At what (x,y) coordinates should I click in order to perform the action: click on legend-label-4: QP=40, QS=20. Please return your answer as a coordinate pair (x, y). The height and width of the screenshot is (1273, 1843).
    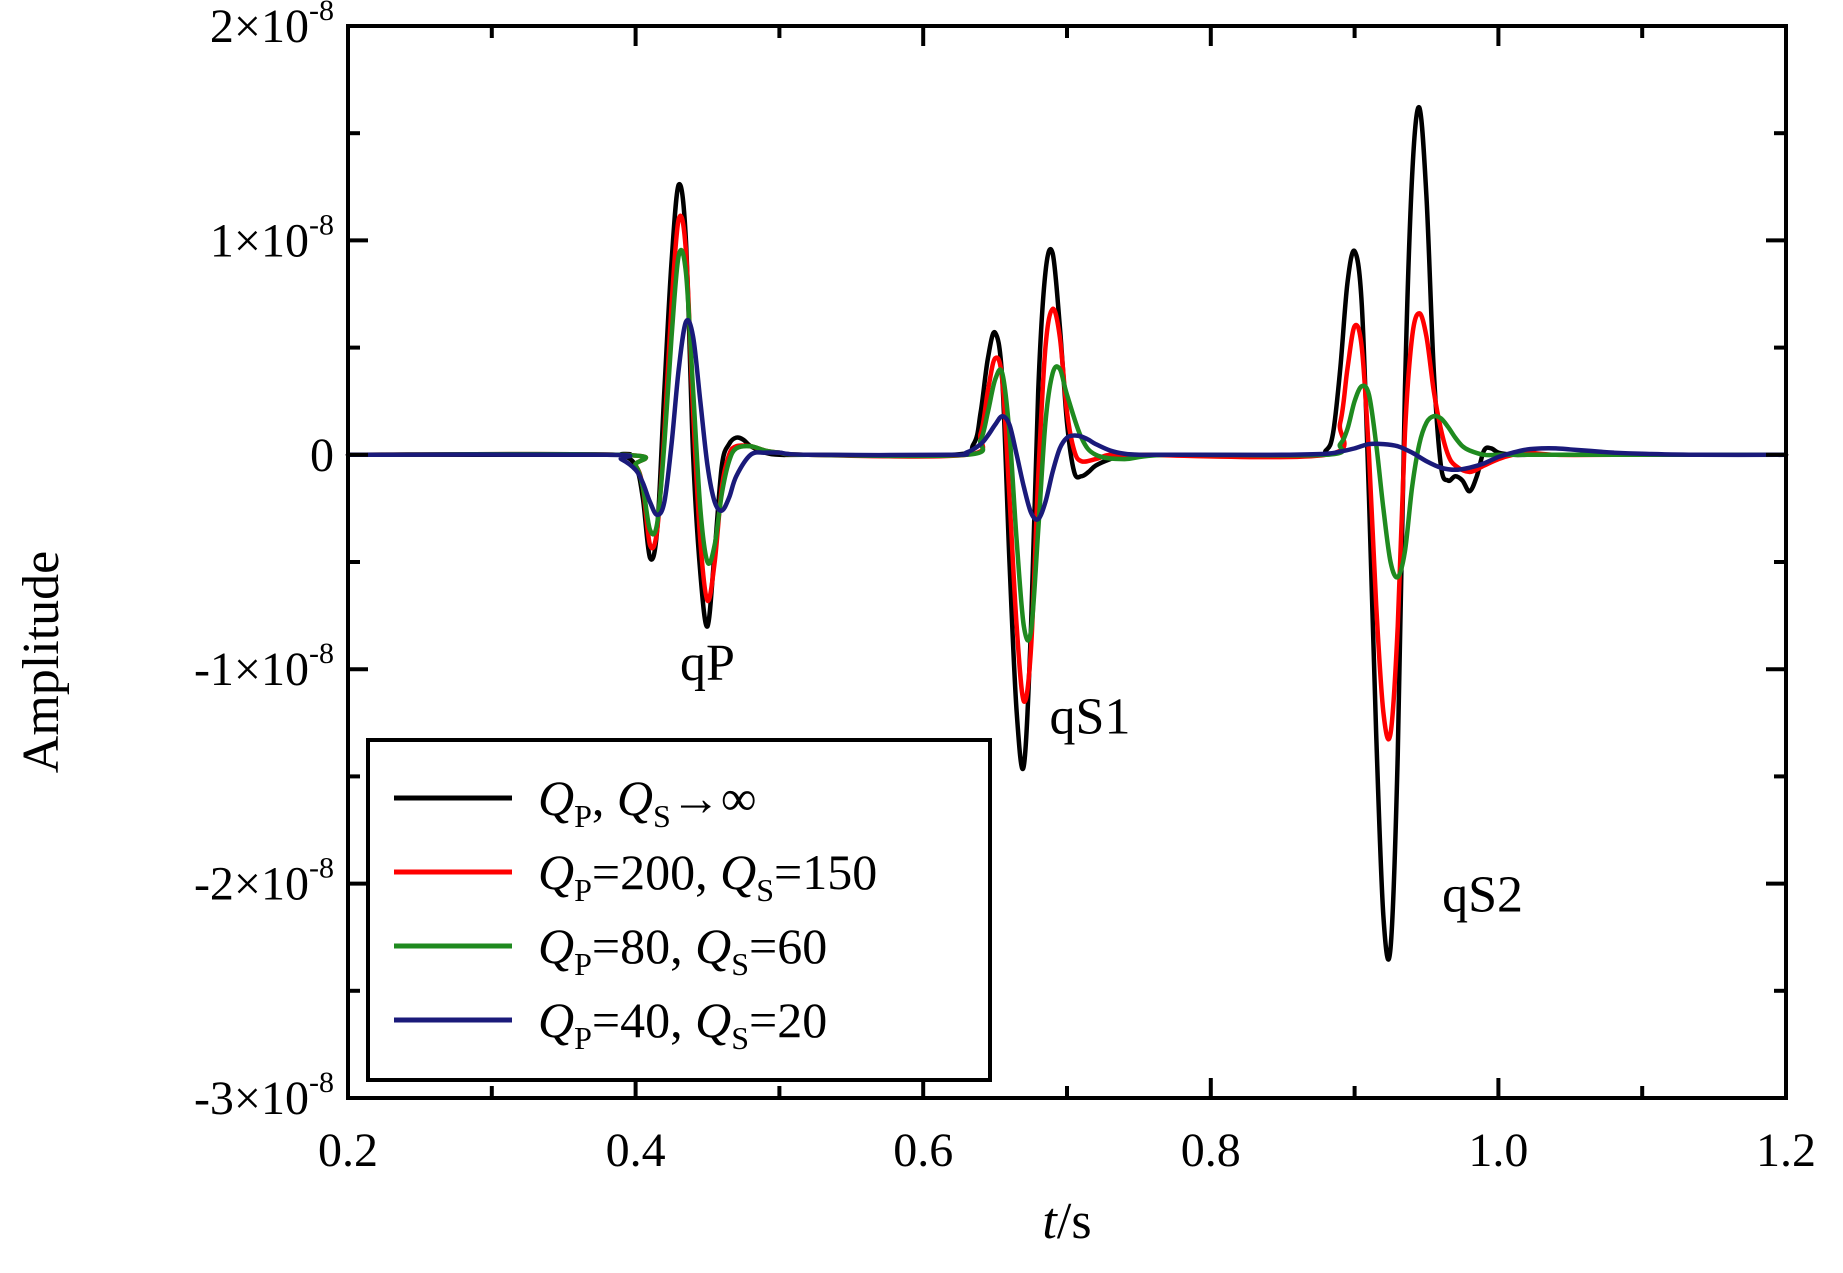
    Looking at the image, I should click on (682, 1024).